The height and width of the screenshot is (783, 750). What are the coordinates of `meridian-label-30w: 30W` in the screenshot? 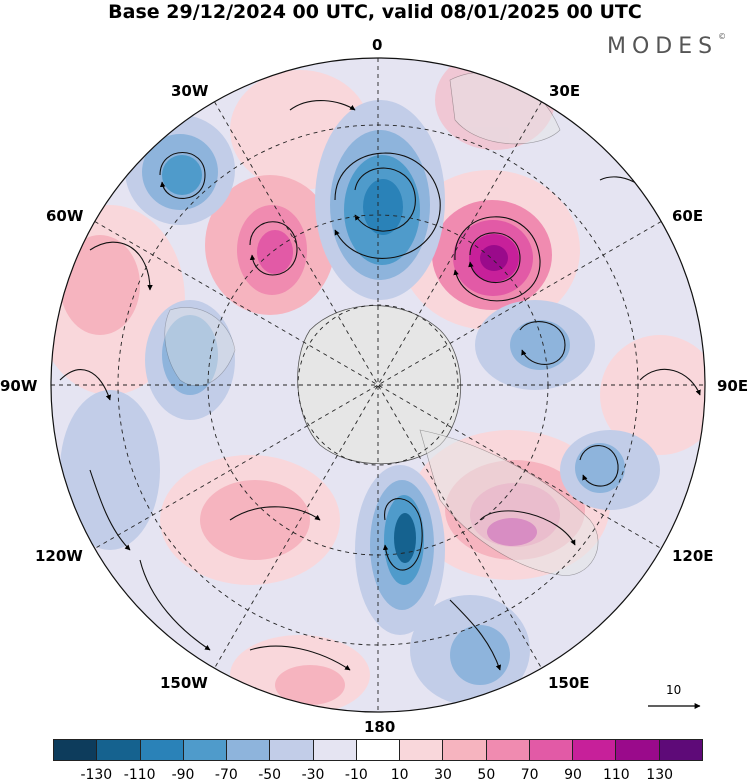 It's located at (190, 91).